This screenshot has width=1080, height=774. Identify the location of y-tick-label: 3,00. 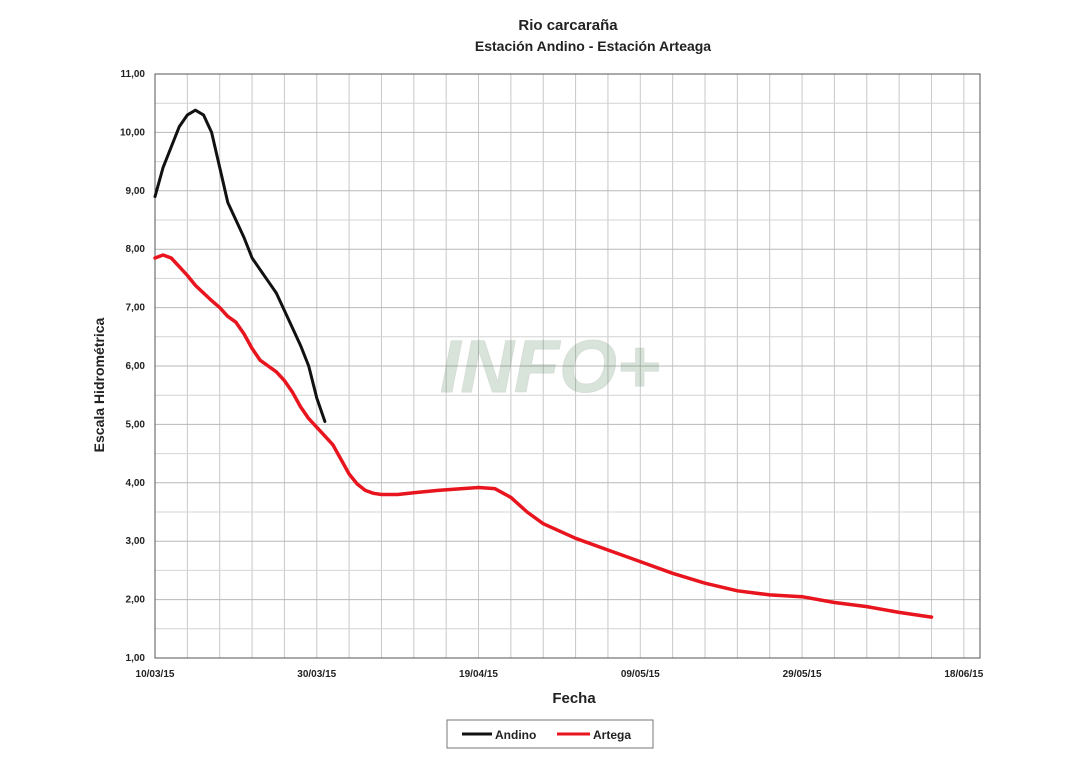
(136, 541).